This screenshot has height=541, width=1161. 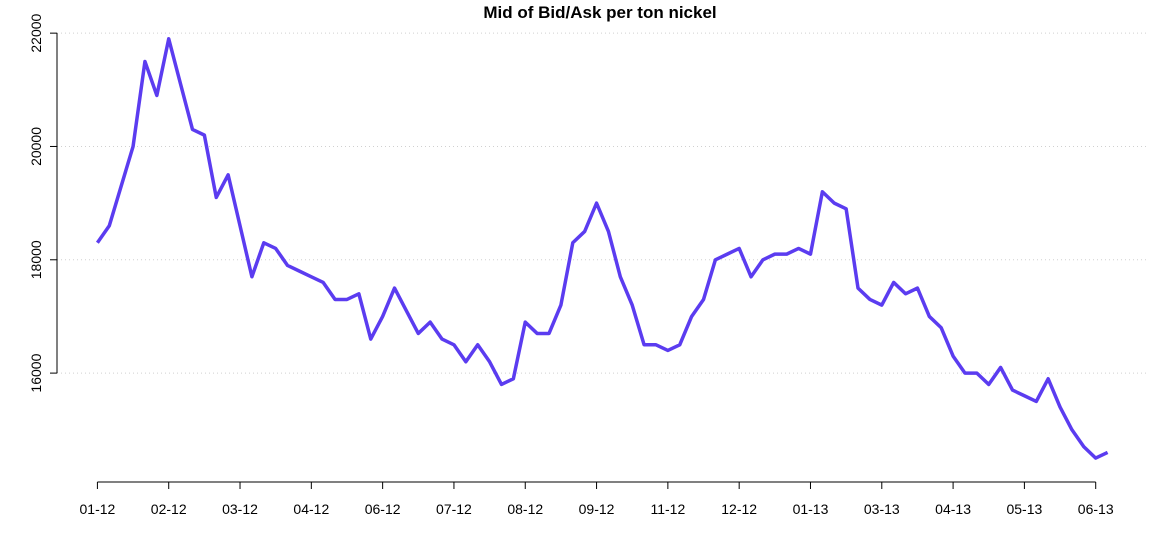 I want to click on x-tick-label: 12-12, so click(x=739, y=509).